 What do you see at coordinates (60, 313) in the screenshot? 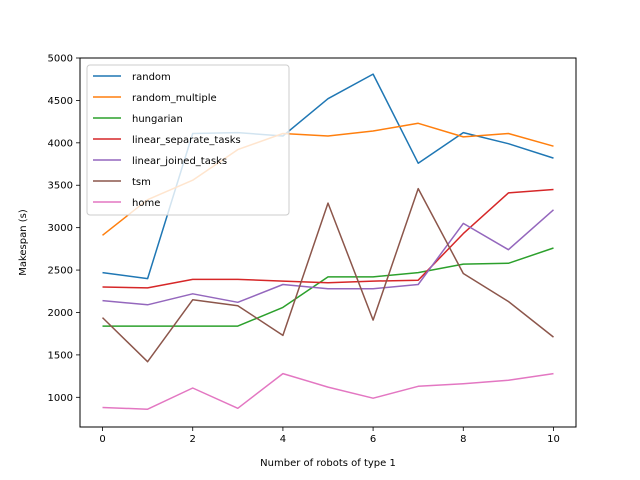
I see `y-tick-label: 2000` at bounding box center [60, 313].